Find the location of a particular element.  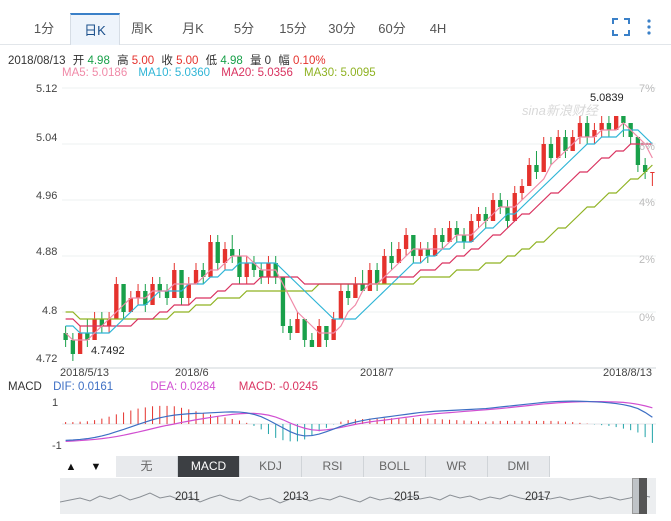

price-tick: 5.12 is located at coordinates (47, 89).